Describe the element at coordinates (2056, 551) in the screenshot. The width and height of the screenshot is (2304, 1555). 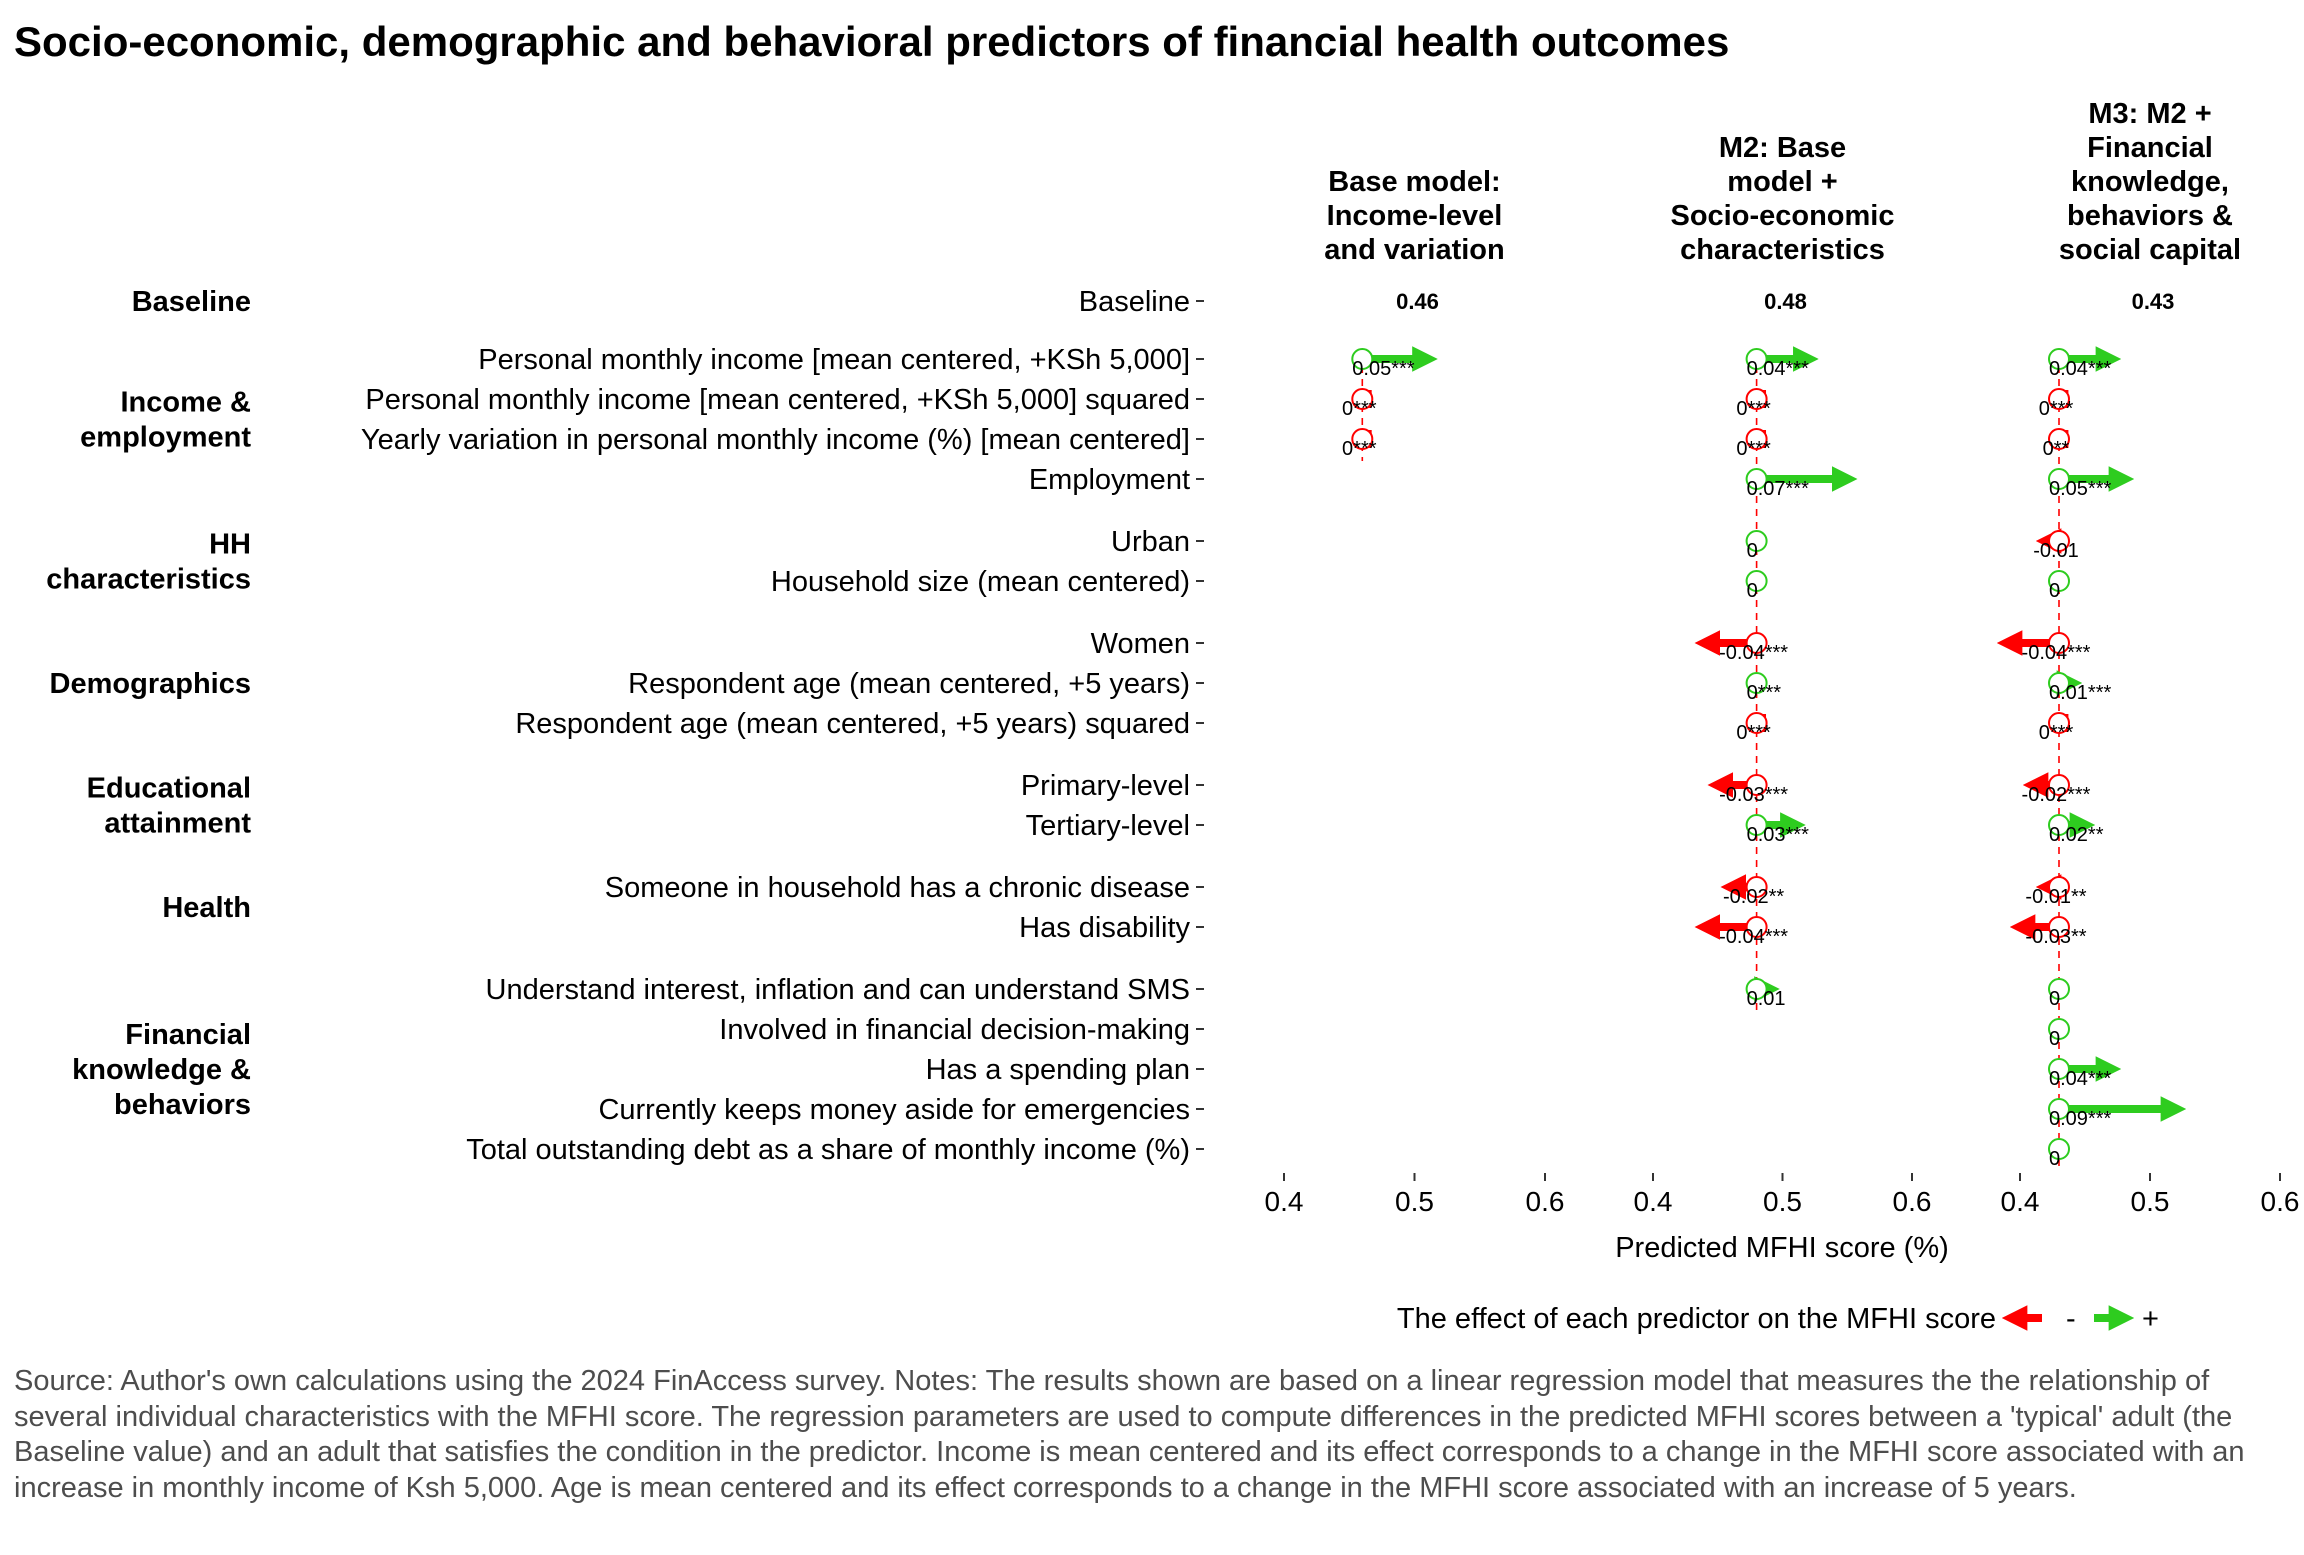
I see `effect-label: -0.01` at that location.